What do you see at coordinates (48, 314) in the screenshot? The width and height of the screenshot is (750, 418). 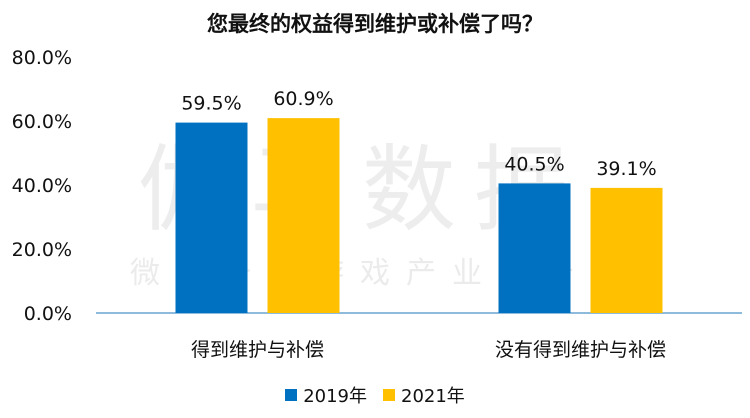 I see `y-tick-label: 0.0%` at bounding box center [48, 314].